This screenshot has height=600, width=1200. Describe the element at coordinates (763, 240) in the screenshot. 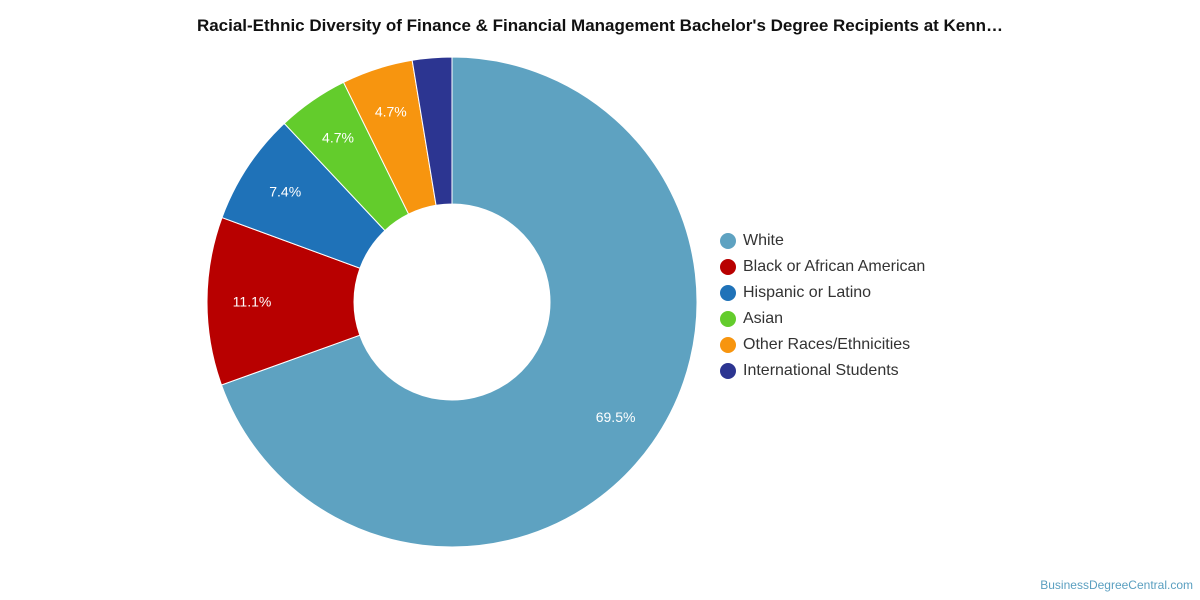

I see `legend-label-white: White` at that location.